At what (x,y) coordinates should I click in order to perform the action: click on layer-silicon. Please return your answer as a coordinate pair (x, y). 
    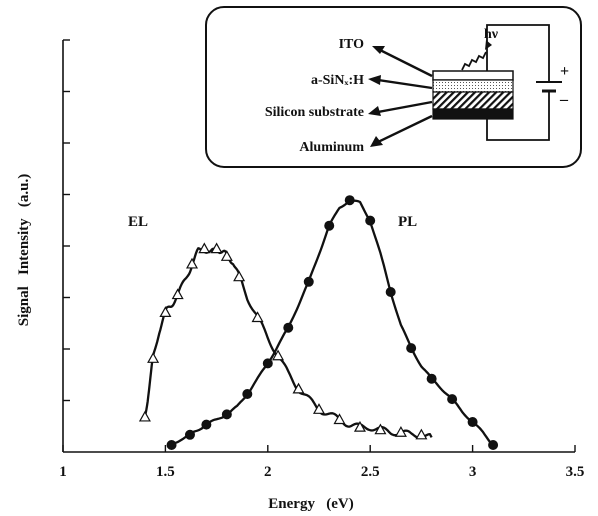
    Looking at the image, I should click on (473, 100).